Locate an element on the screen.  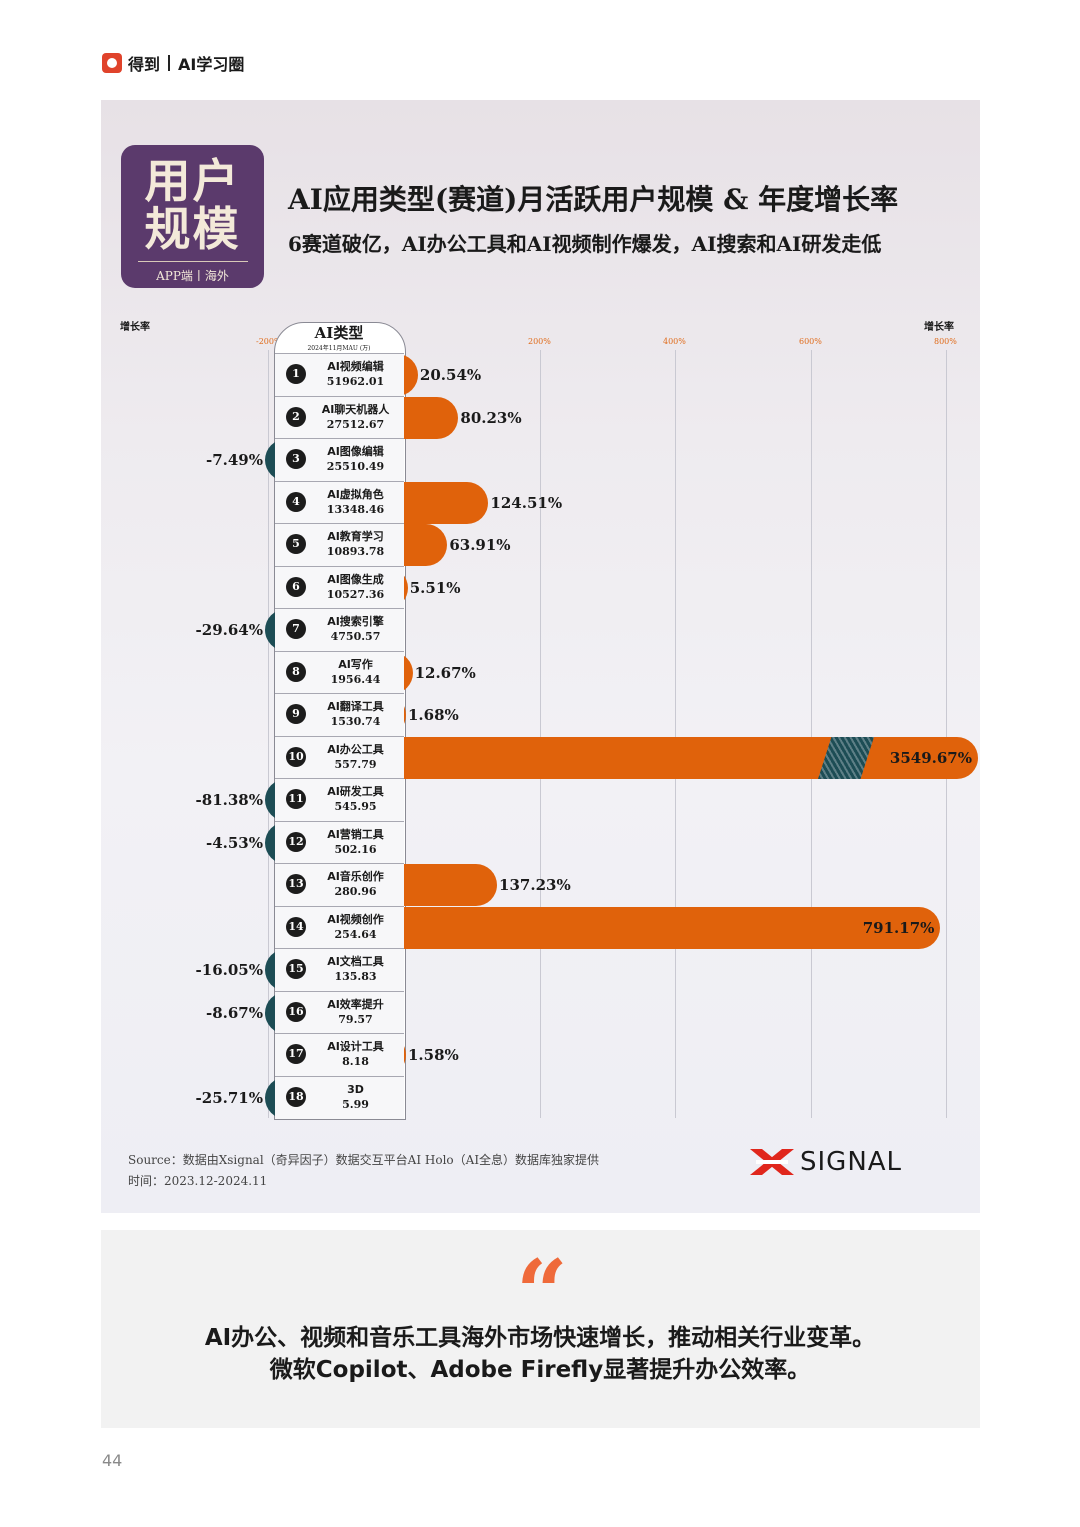
category-cell: 15 AI文档工具 135.83 is located at coordinates (339, 969).